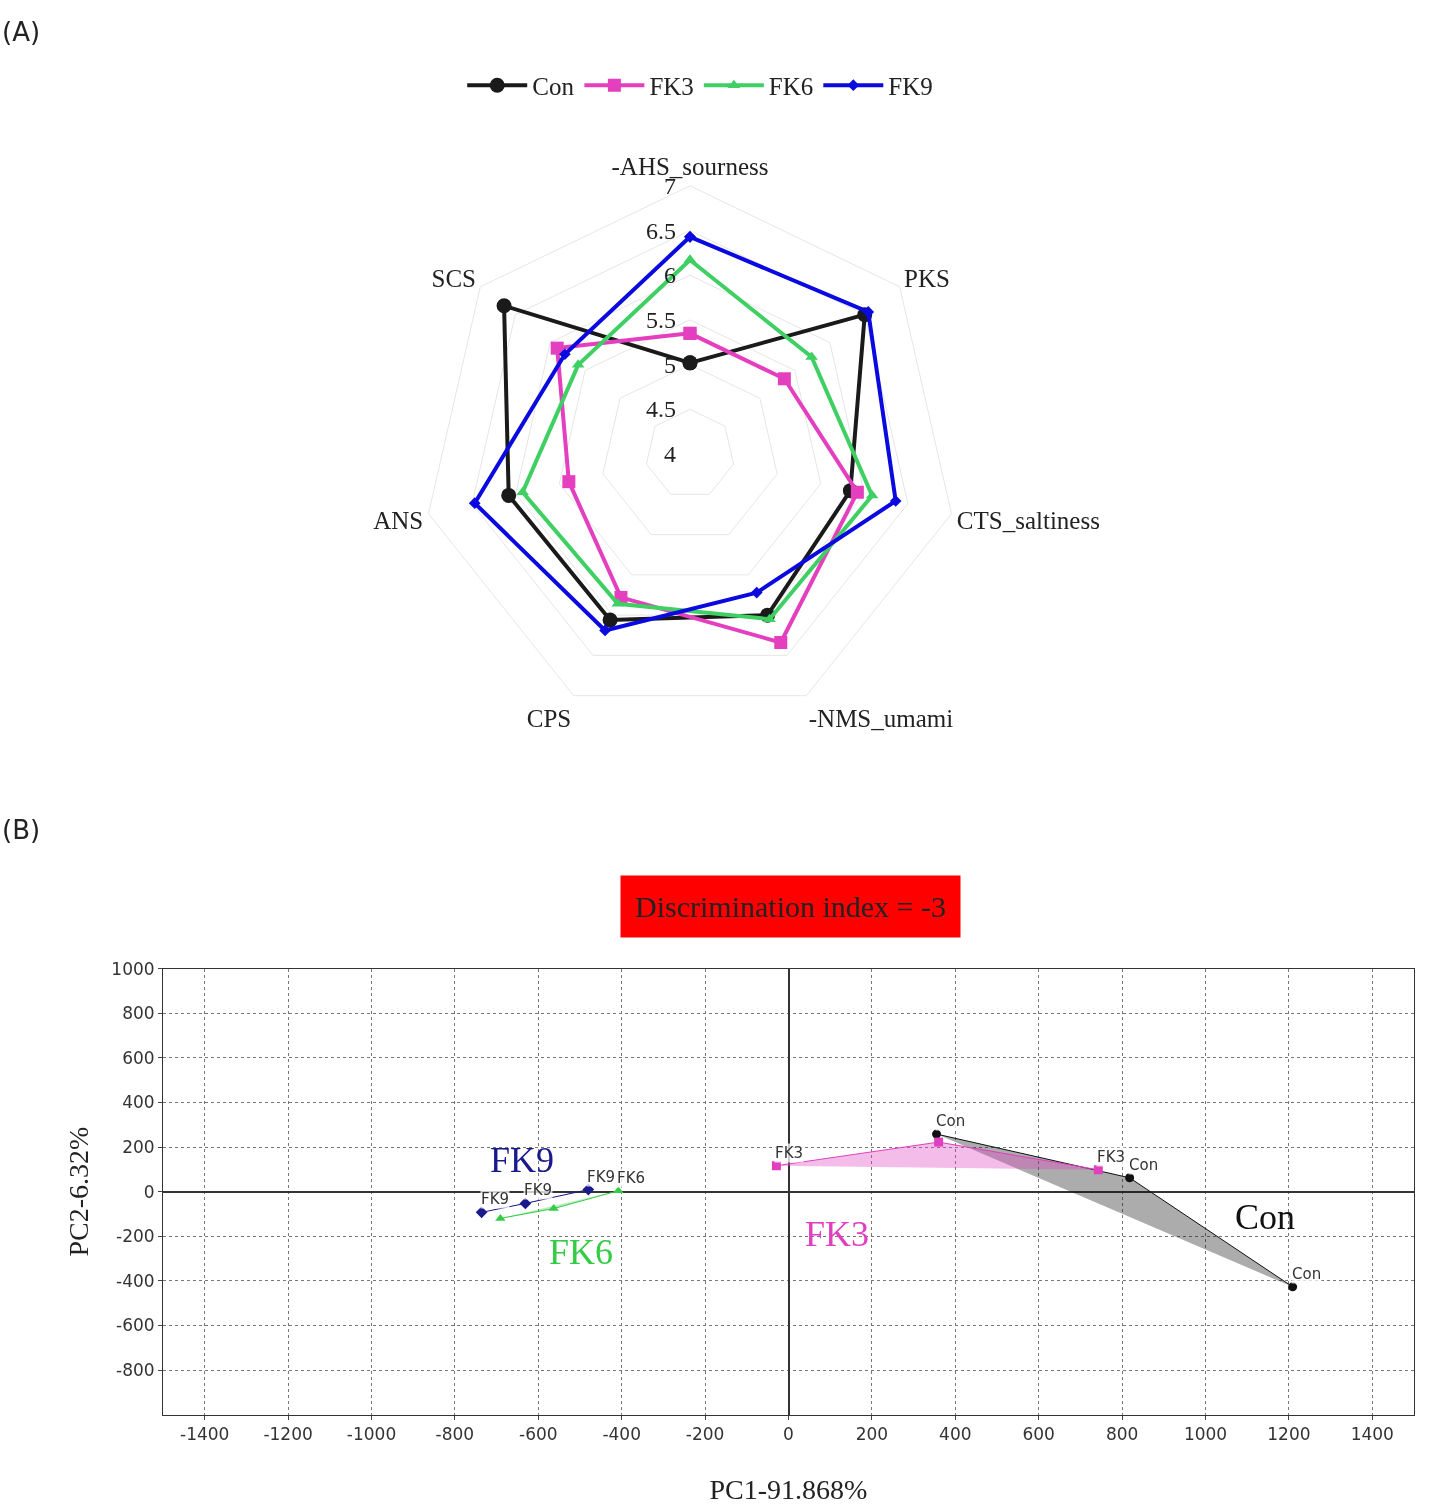 Image resolution: width=1429 pixels, height=1509 pixels. Describe the element at coordinates (79, 1191) in the screenshot. I see `y-axis-title: PC2-6.32%` at that location.